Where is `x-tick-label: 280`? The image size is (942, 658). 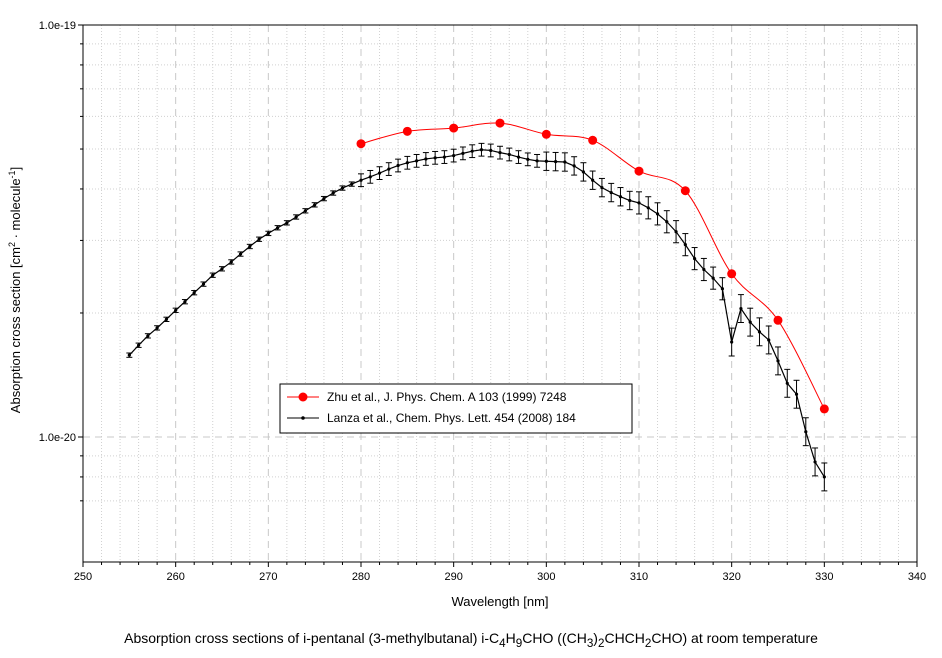
x-tick-label: 280 is located at coordinates (361, 577).